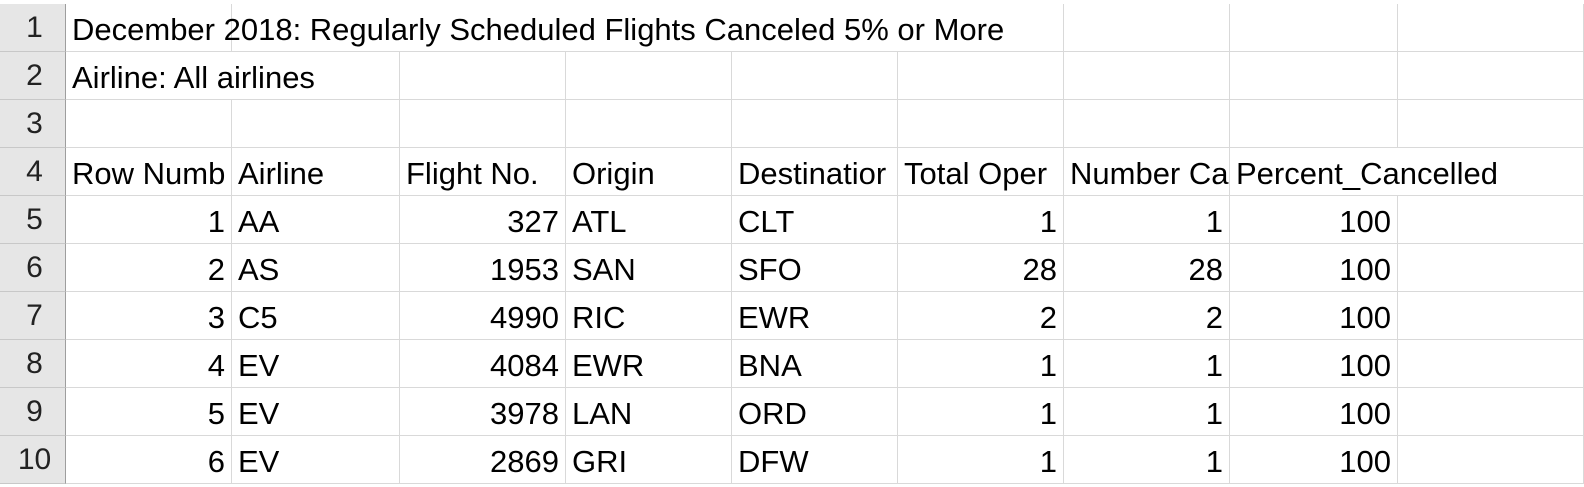 This screenshot has height=487, width=1584. What do you see at coordinates (483, 460) in the screenshot?
I see `flight-no-cell: 2869` at bounding box center [483, 460].